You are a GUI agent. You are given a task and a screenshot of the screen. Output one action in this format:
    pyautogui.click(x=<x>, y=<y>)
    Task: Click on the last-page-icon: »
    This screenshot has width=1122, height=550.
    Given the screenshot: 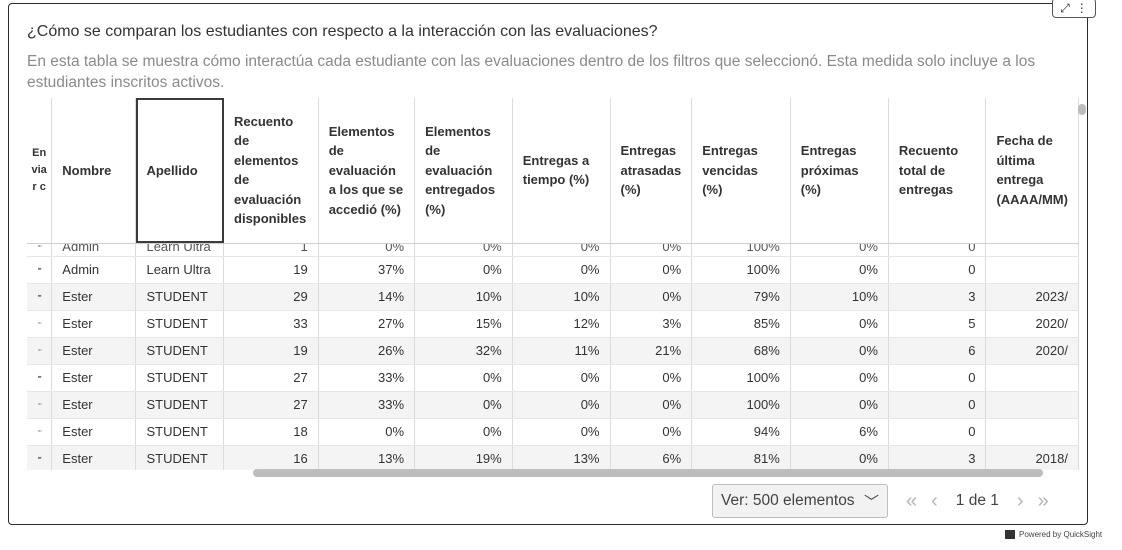 What is the action you would take?
    pyautogui.click(x=1043, y=500)
    